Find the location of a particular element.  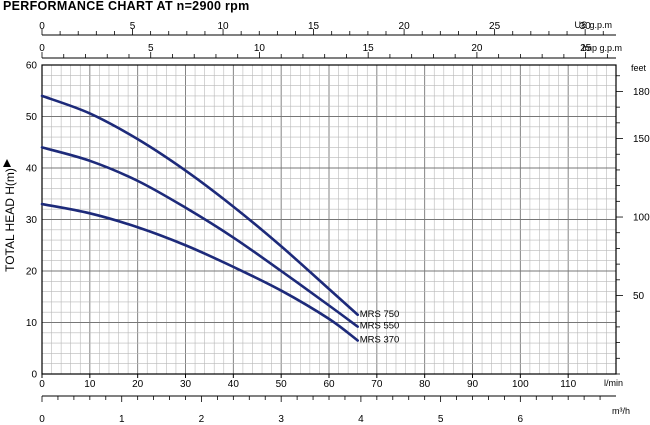

x-tick-label: 90 is located at coordinates (473, 384).